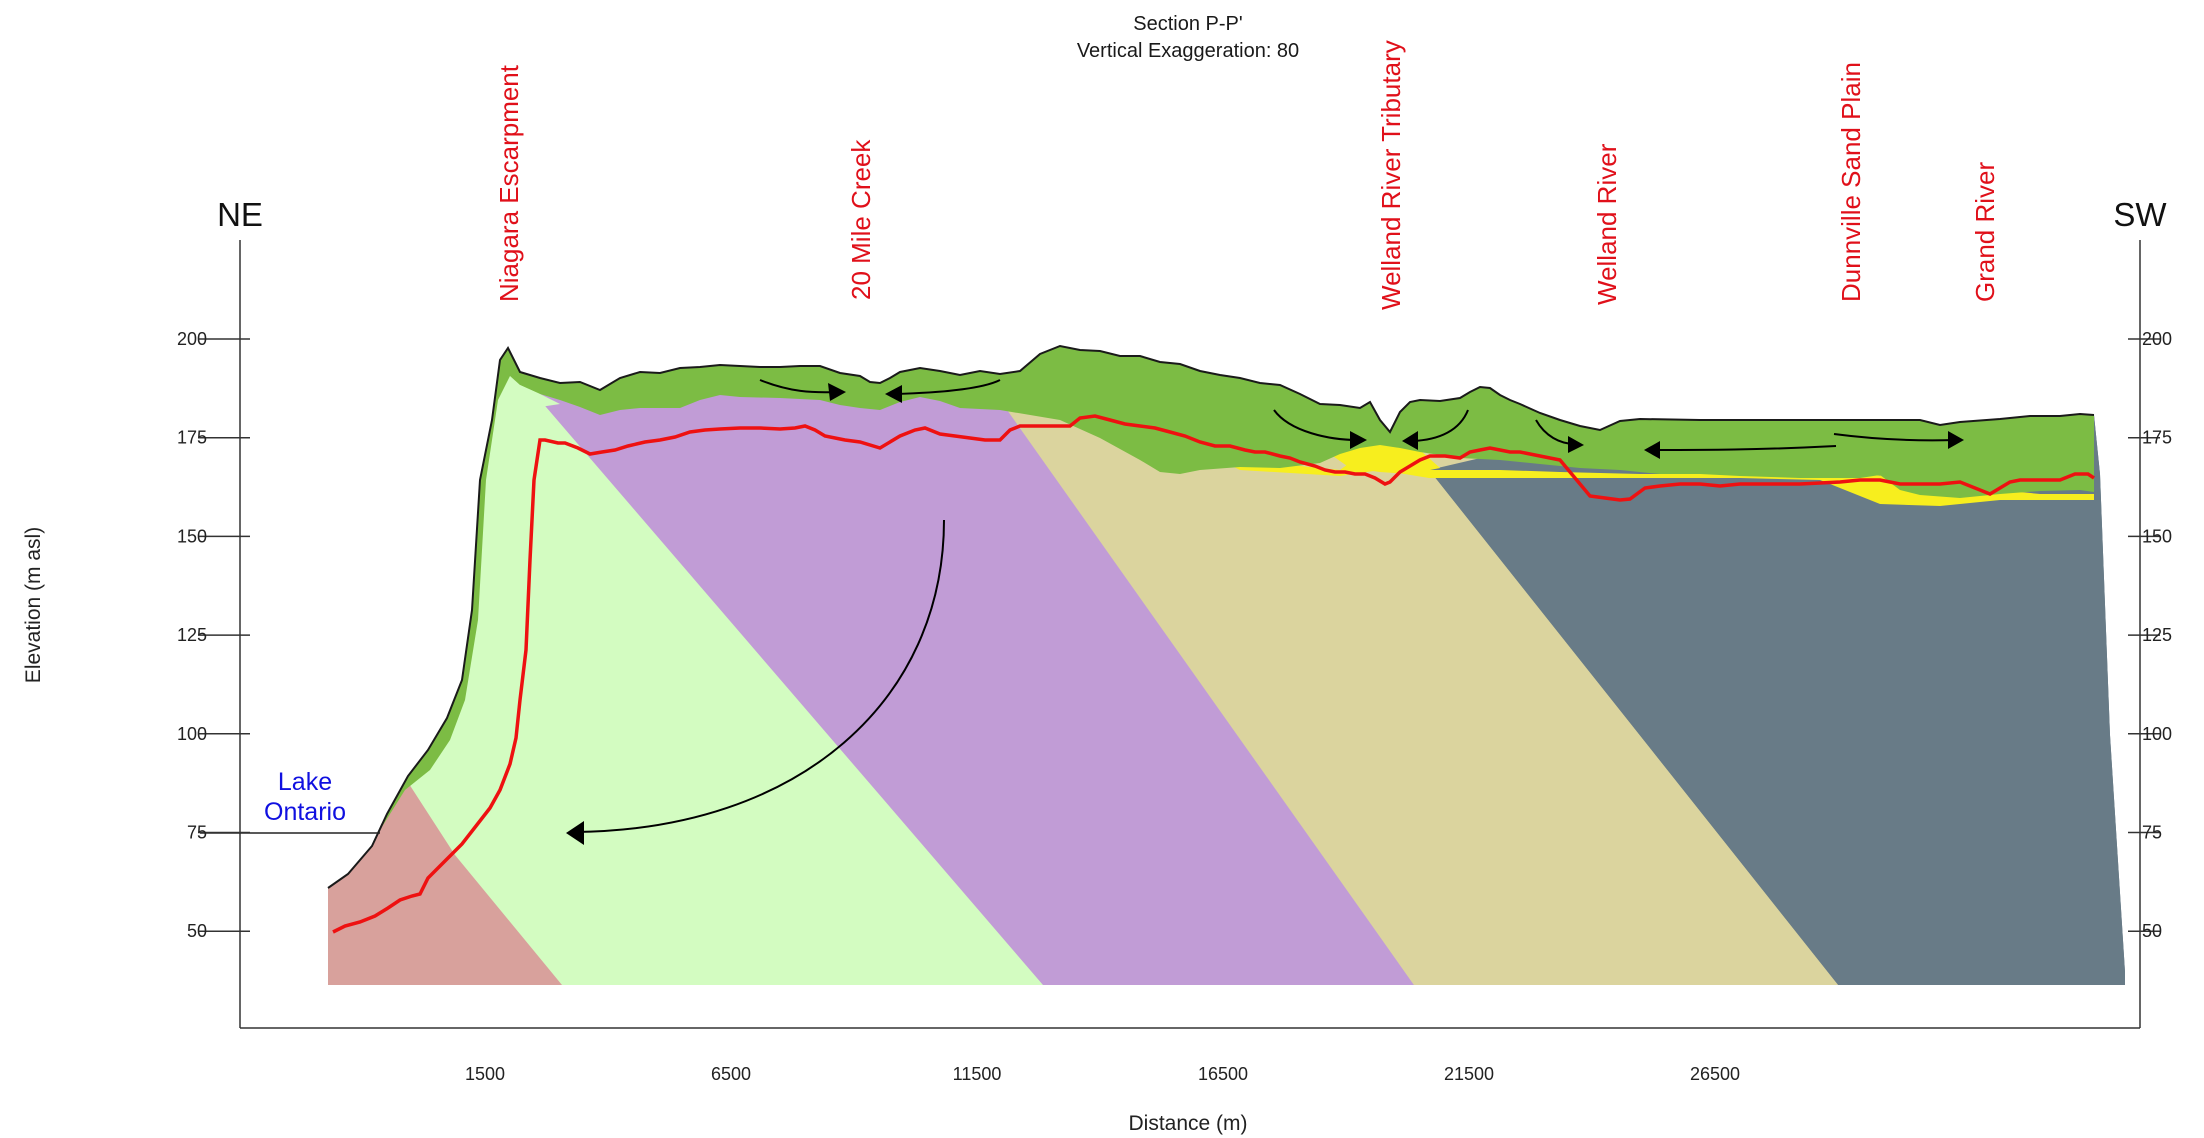 The width and height of the screenshot is (2204, 1138). Describe the element at coordinates (197, 833) in the screenshot. I see `y-tick-label-left: 75` at that location.